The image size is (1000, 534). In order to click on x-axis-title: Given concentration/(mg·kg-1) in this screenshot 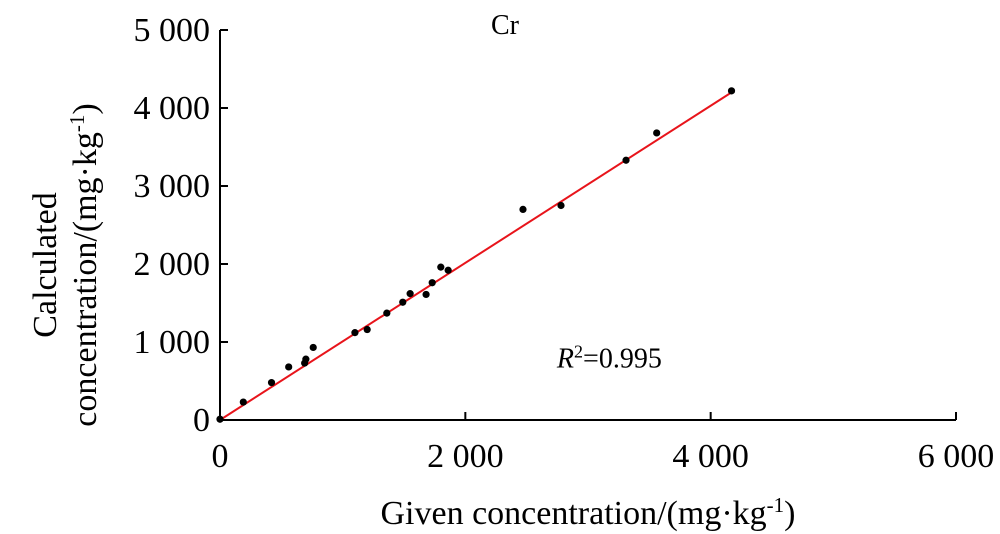, I will do `click(588, 512)`.